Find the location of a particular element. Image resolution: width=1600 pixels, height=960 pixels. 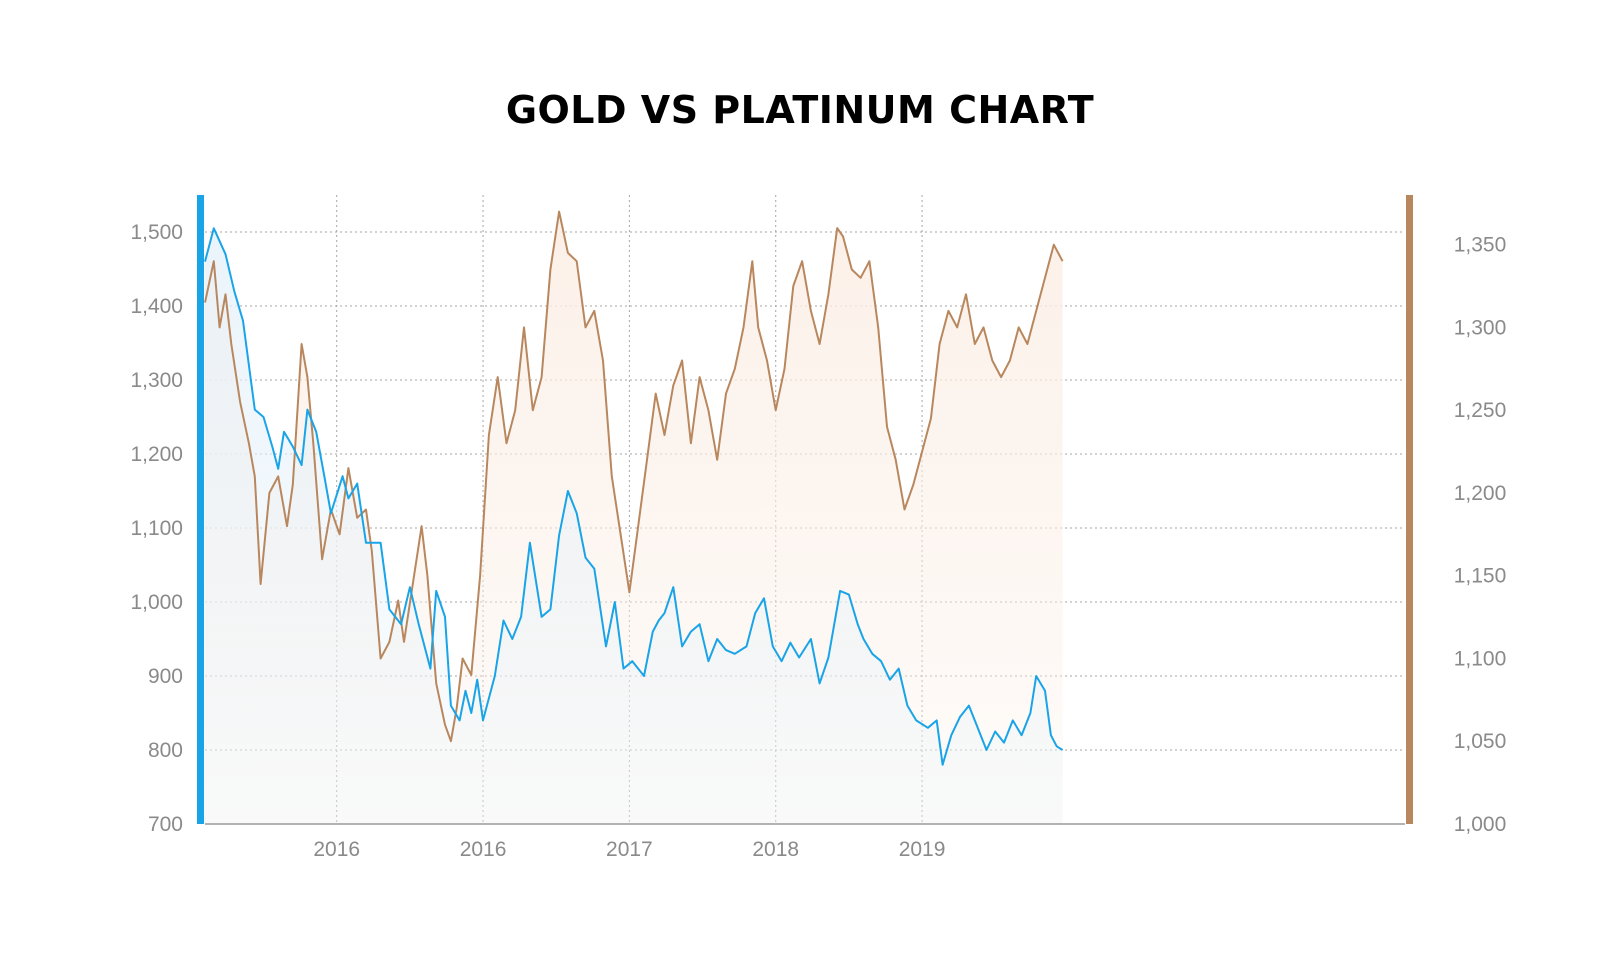

left-axis-bar is located at coordinates (200, 509).